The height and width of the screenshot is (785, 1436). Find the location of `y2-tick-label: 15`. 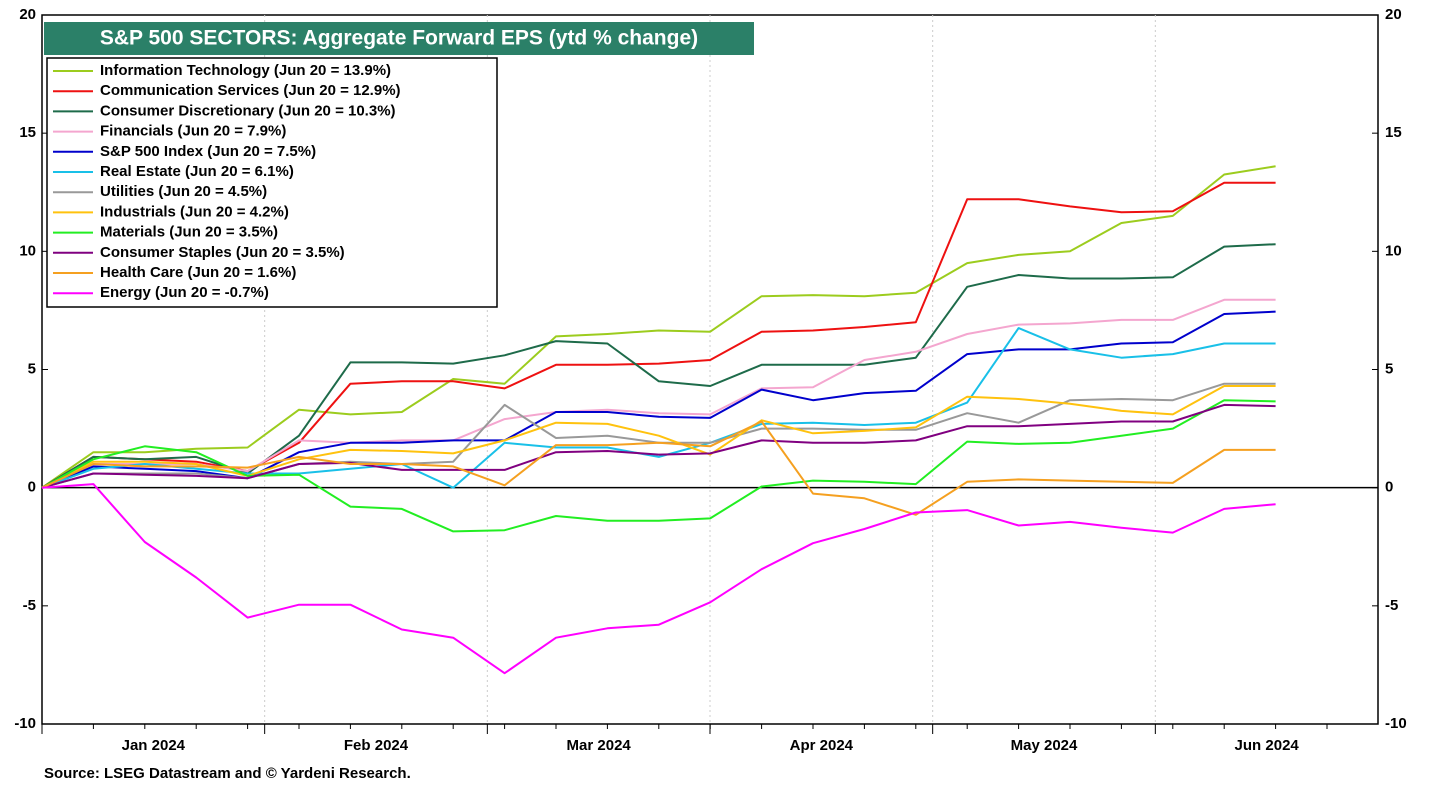

y2-tick-label: 15 is located at coordinates (1393, 132).